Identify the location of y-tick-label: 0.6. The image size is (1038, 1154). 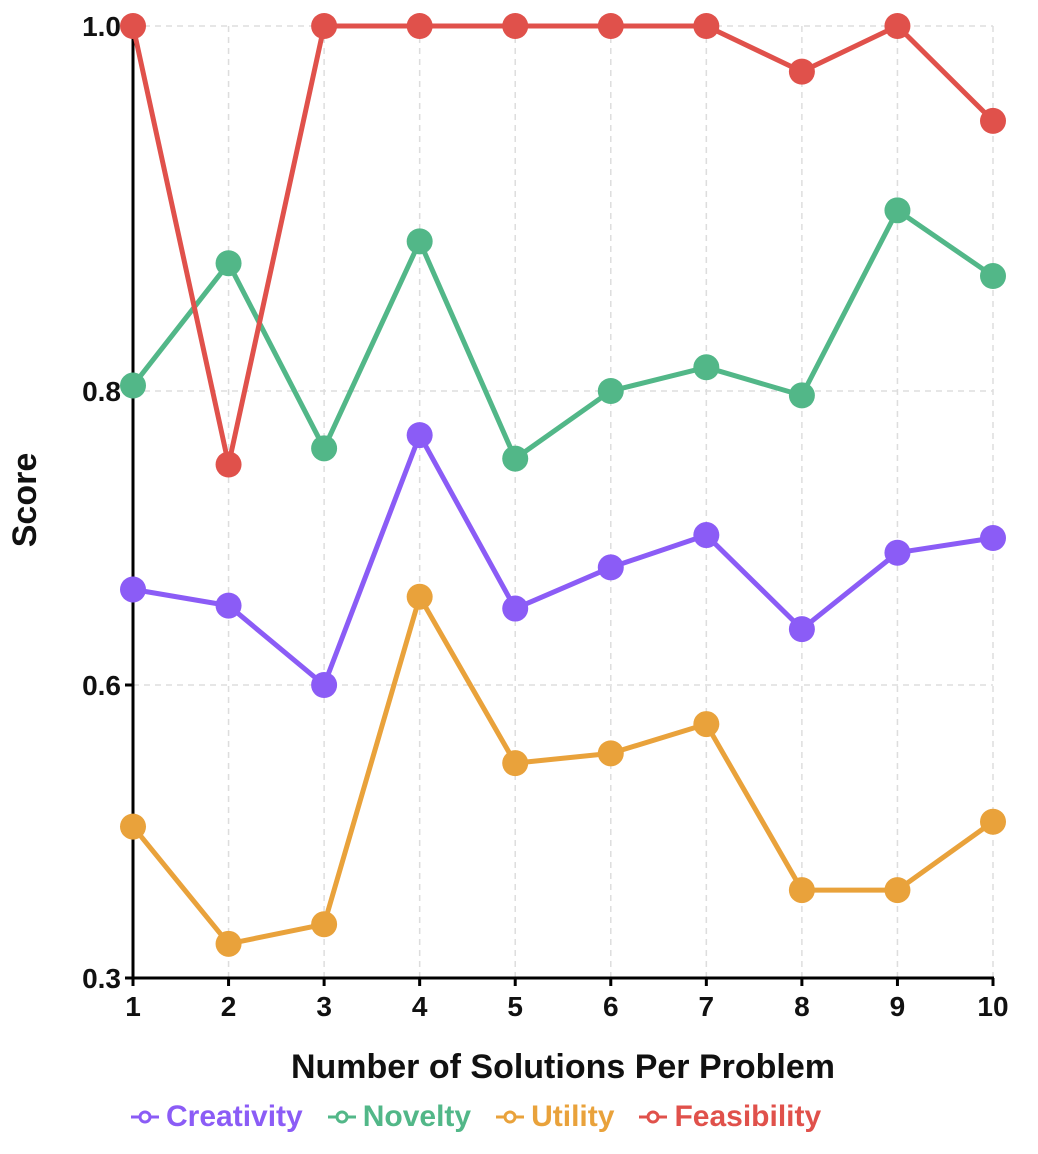
(101, 685).